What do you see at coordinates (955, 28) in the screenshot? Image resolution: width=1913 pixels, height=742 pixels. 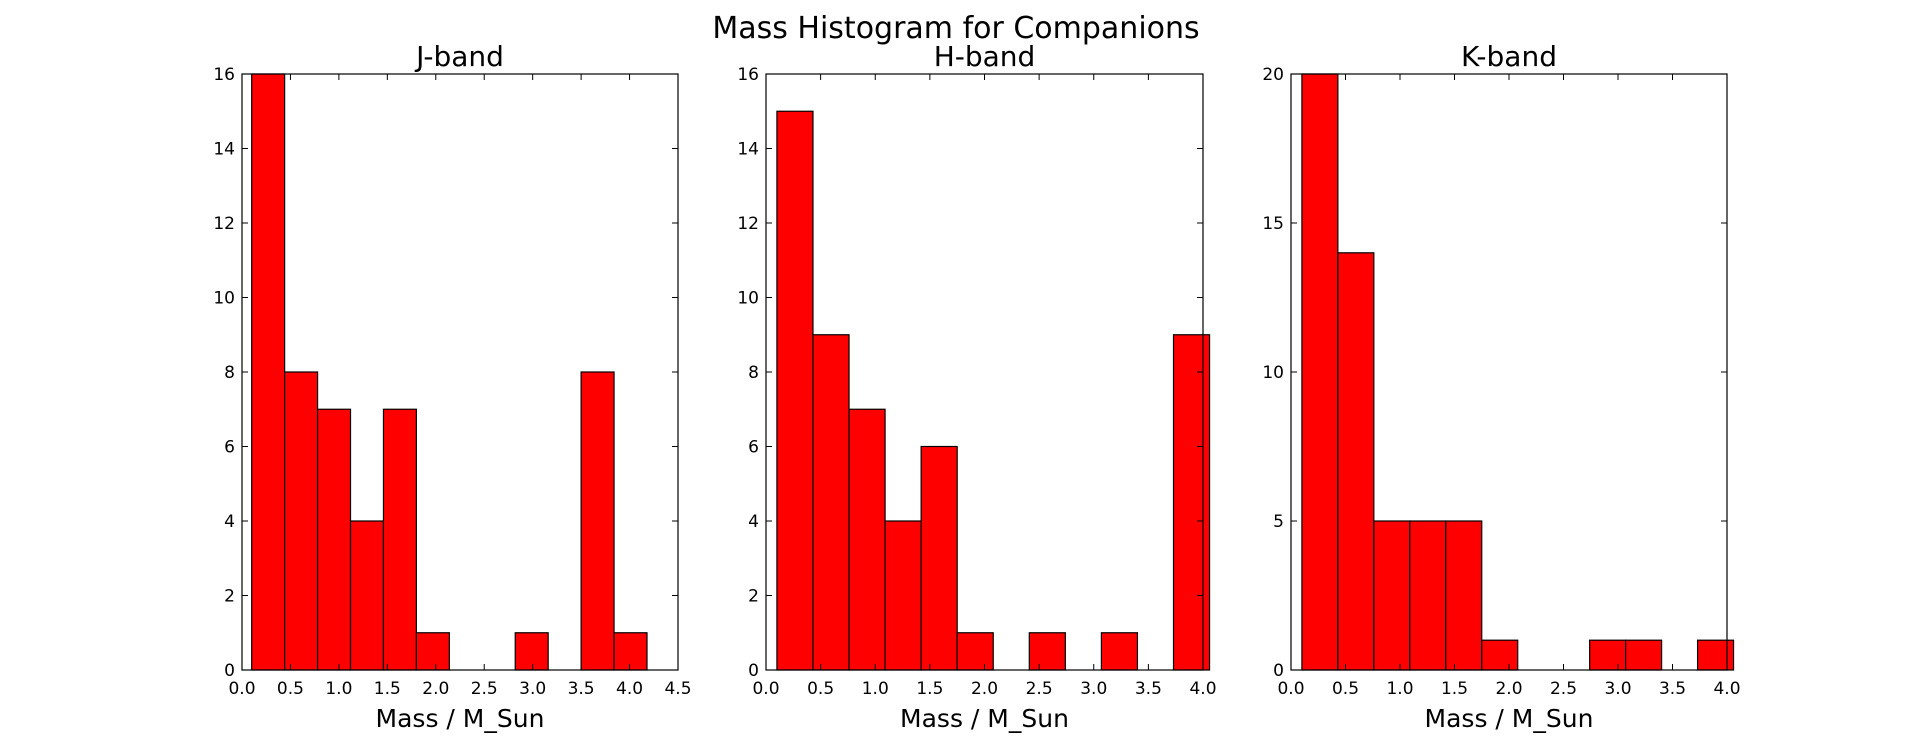 I see `figure-suptitle: Mass Histogram for Companions` at bounding box center [955, 28].